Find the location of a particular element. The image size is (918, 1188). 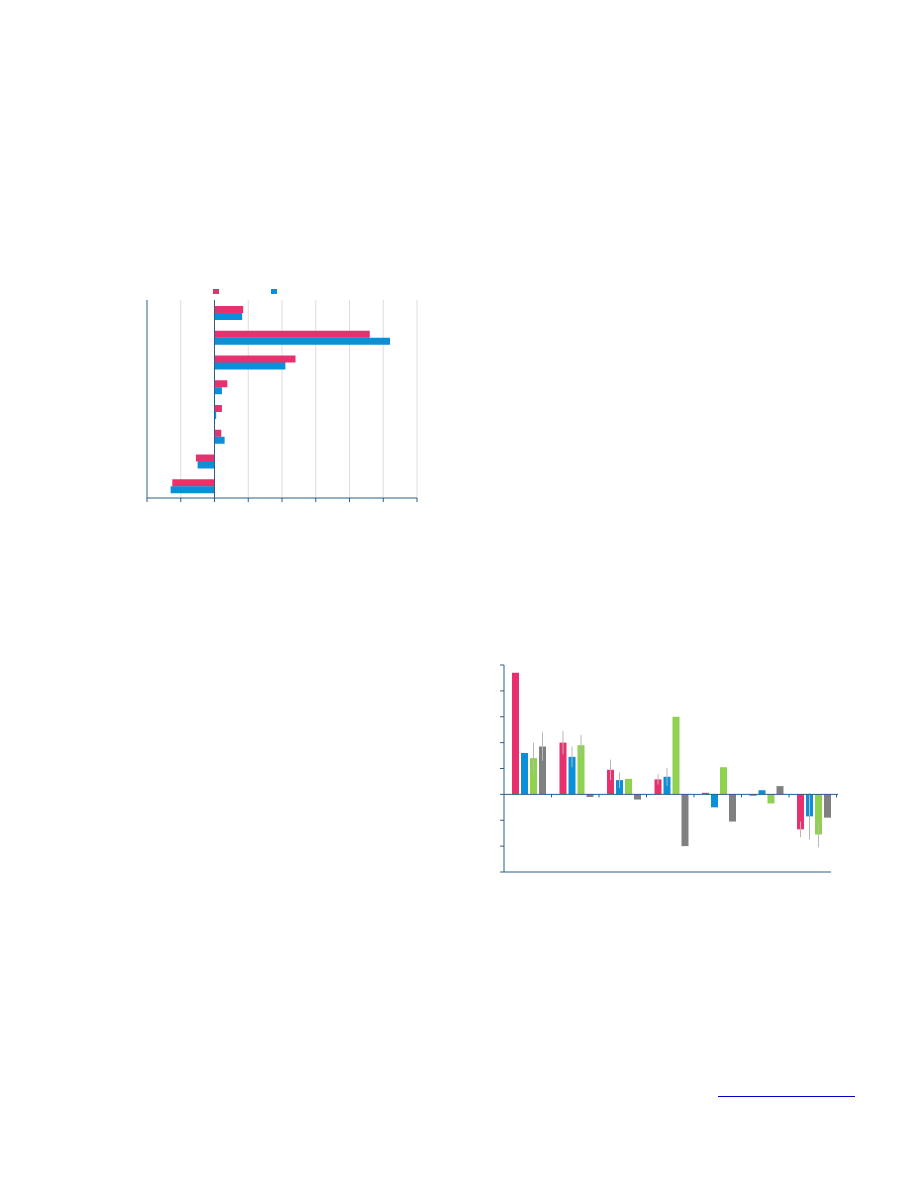

footer-link-underline is located at coordinates (786, 1096).